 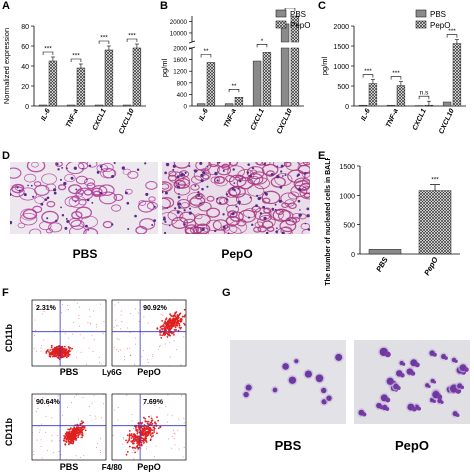 I want to click on y-tick-label: 2000, so click(x=180, y=49).